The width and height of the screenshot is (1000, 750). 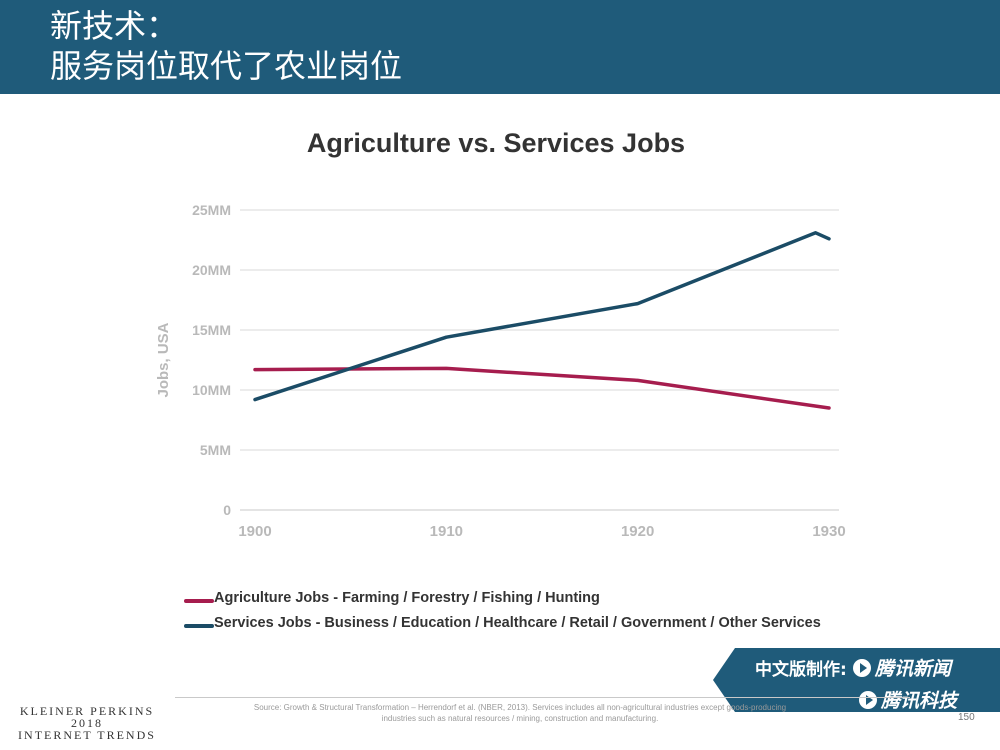 What do you see at coordinates (828, 531) in the screenshot?
I see `x-tick-label: 1930` at bounding box center [828, 531].